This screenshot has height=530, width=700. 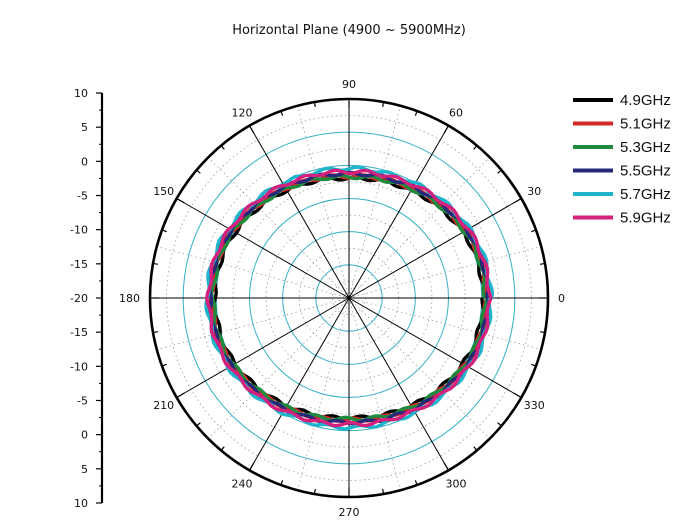 What do you see at coordinates (163, 405) in the screenshot?
I see `angle-label-210: 210` at bounding box center [163, 405].